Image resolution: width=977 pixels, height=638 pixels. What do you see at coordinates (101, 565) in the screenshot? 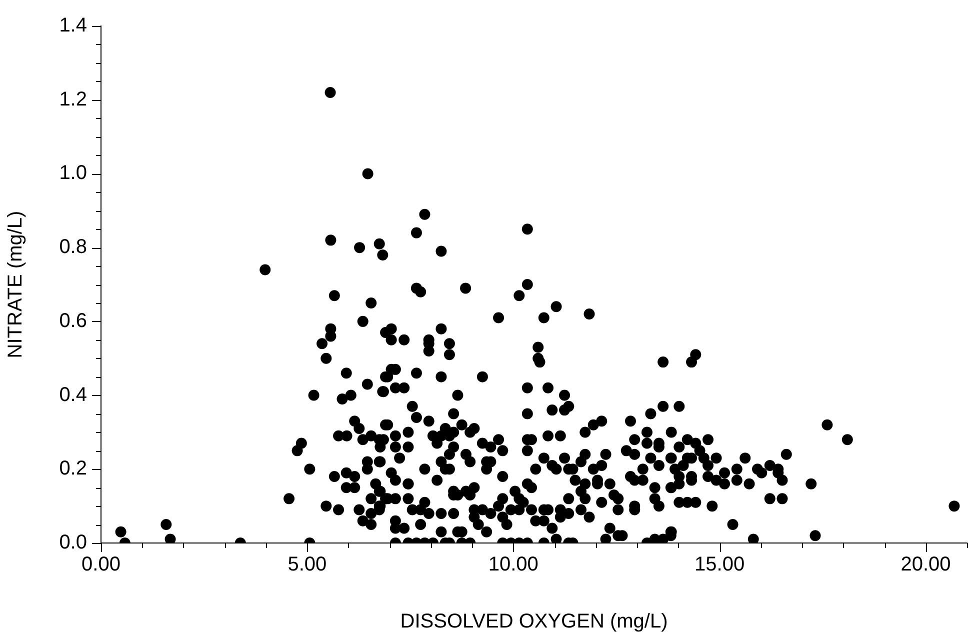
I see `x-tick-label: 0.00` at bounding box center [101, 565].